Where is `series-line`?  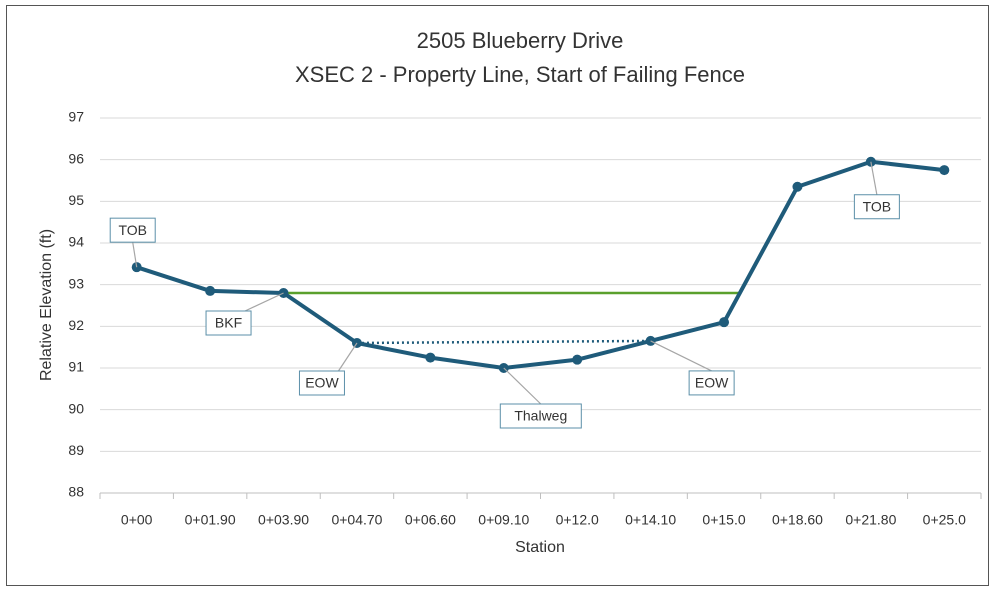 series-line is located at coordinates (503, 342).